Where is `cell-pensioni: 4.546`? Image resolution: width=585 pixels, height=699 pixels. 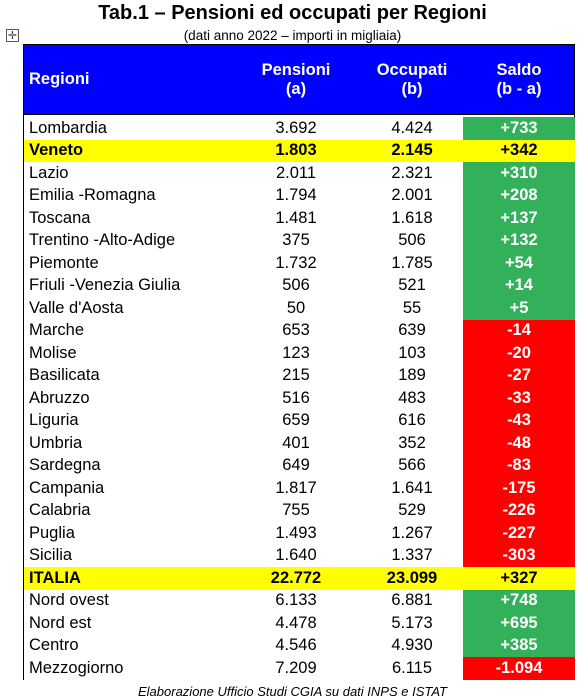
cell-pensioni: 4.546 is located at coordinates (296, 645).